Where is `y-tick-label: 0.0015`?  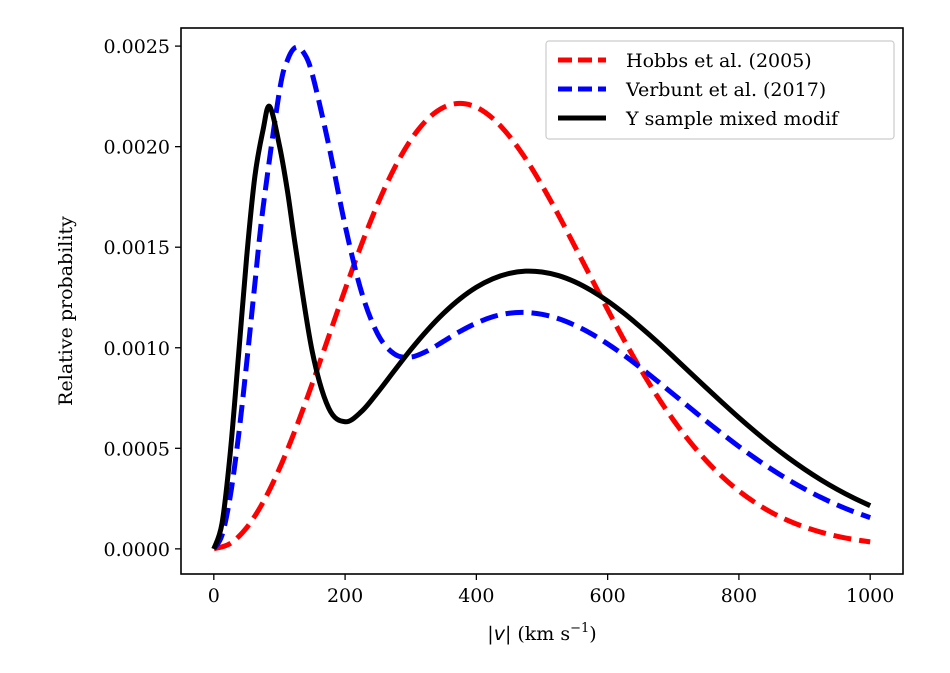 y-tick-label: 0.0015 is located at coordinates (137, 248).